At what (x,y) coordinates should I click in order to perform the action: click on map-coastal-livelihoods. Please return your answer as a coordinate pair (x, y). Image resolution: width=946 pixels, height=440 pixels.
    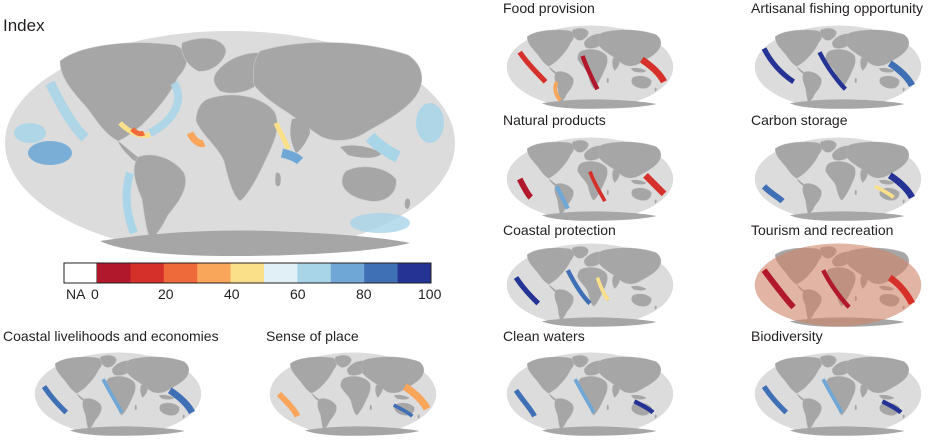
    Looking at the image, I should click on (118, 394).